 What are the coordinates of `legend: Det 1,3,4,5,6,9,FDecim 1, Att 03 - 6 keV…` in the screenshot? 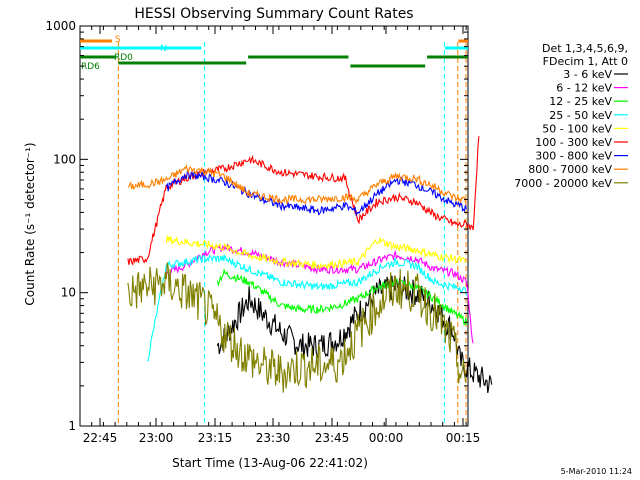 It's located at (571, 116).